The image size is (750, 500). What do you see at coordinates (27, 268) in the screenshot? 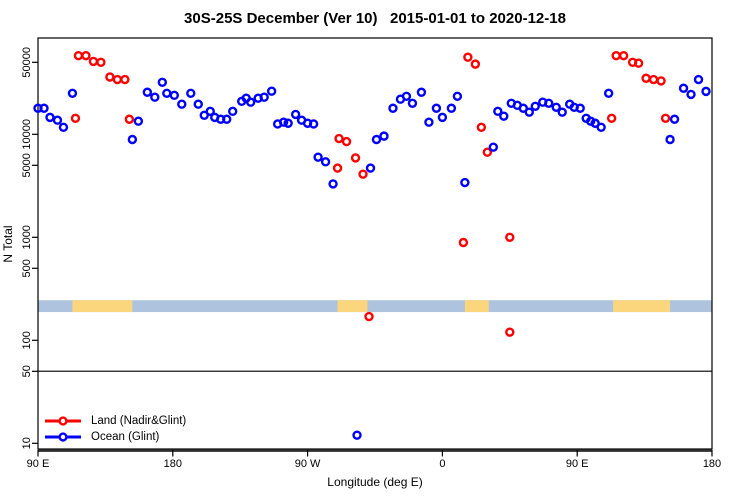
I see `y-tick-label: 500` at bounding box center [27, 268].